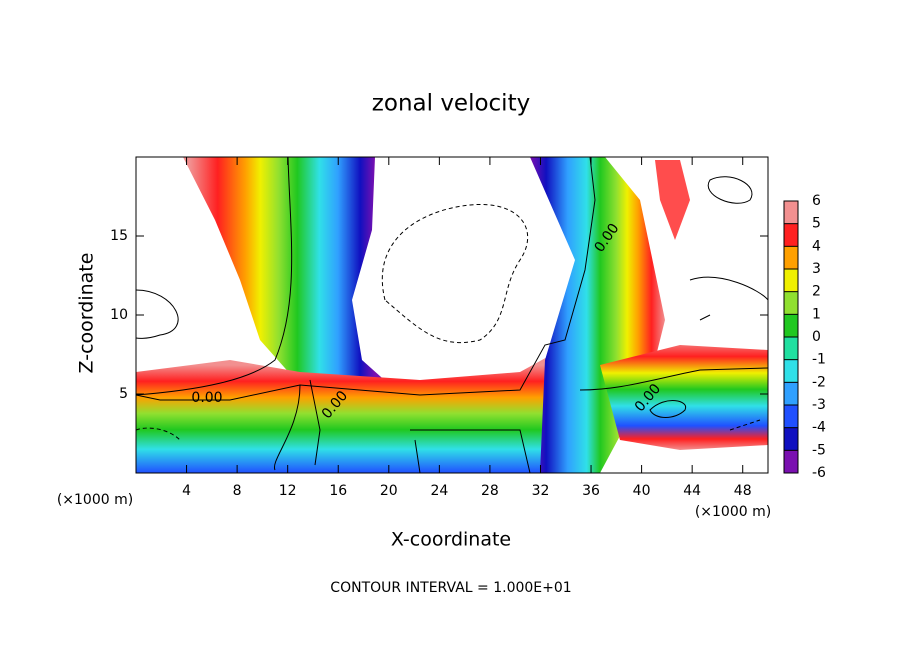 Image resolution: width=904 pixels, height=658 pixels. Describe the element at coordinates (541, 491) in the screenshot. I see `x-tick-label: 32` at that location.